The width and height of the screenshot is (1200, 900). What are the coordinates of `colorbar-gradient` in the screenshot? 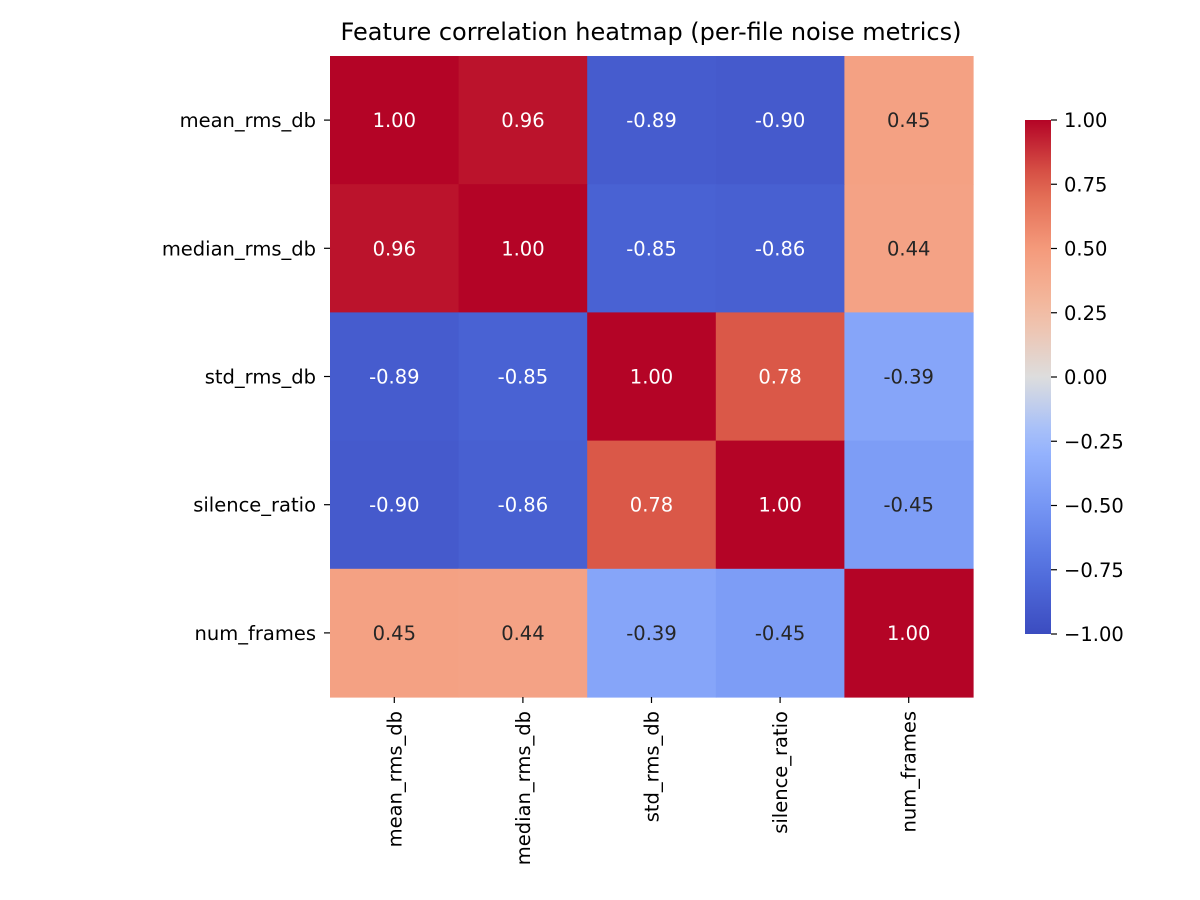 It's located at (1038, 377).